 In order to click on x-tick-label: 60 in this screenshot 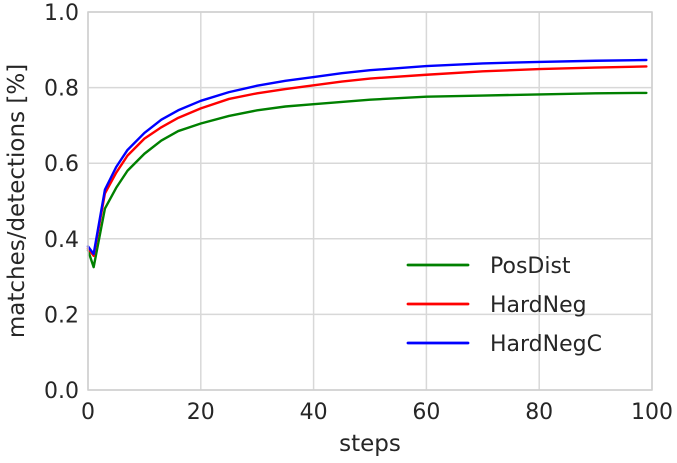, I will do `click(426, 412)`.